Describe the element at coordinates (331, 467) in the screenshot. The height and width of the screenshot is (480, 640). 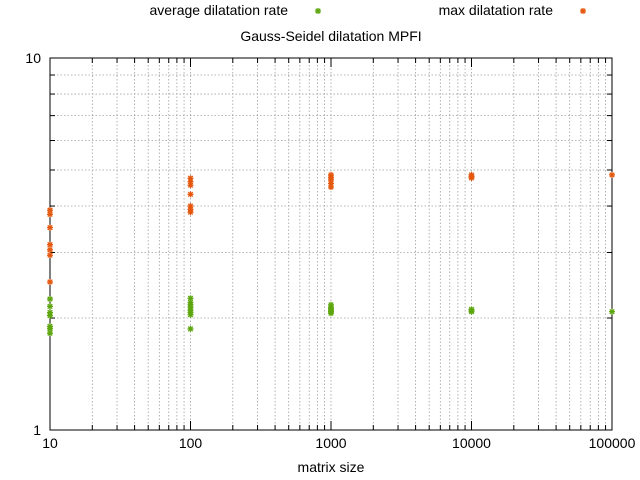
I see `x-axis-label: matrix size` at that location.